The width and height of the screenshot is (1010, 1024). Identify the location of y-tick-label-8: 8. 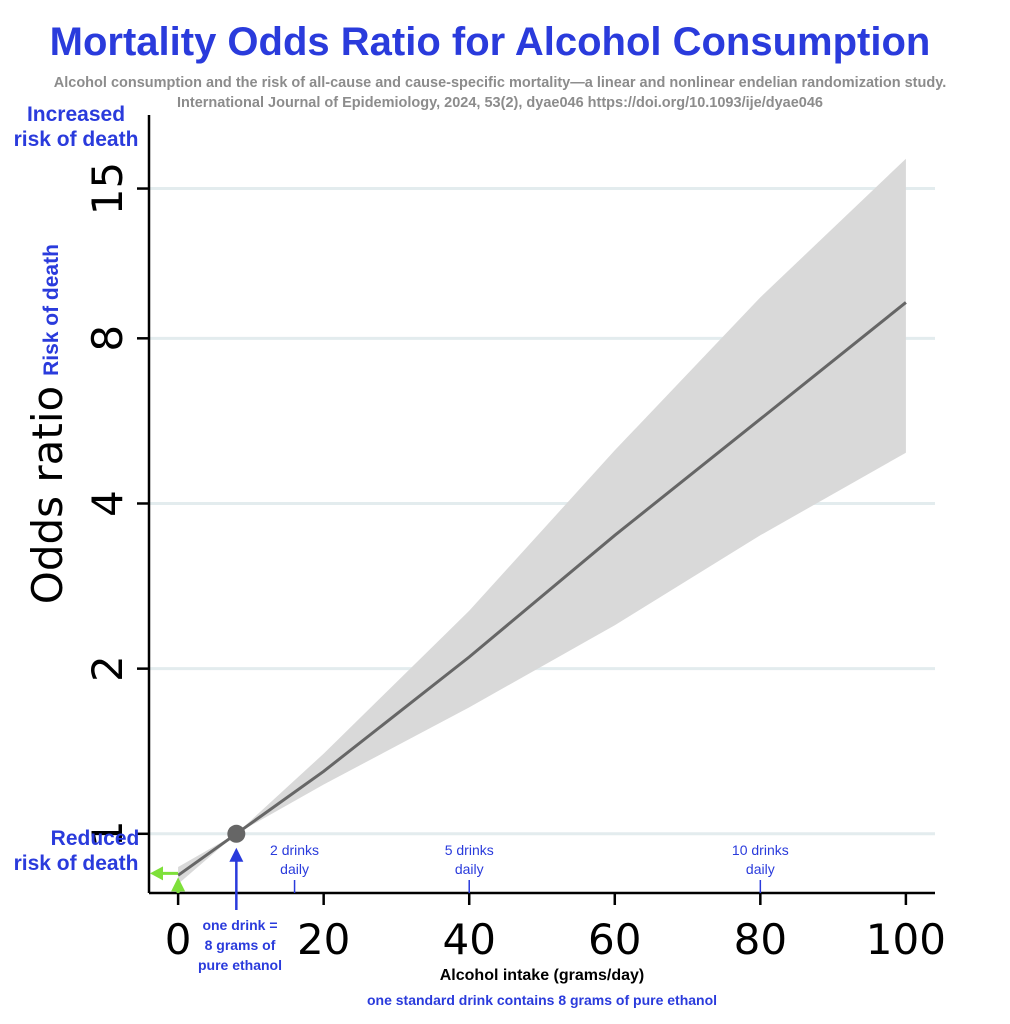
(107, 338).